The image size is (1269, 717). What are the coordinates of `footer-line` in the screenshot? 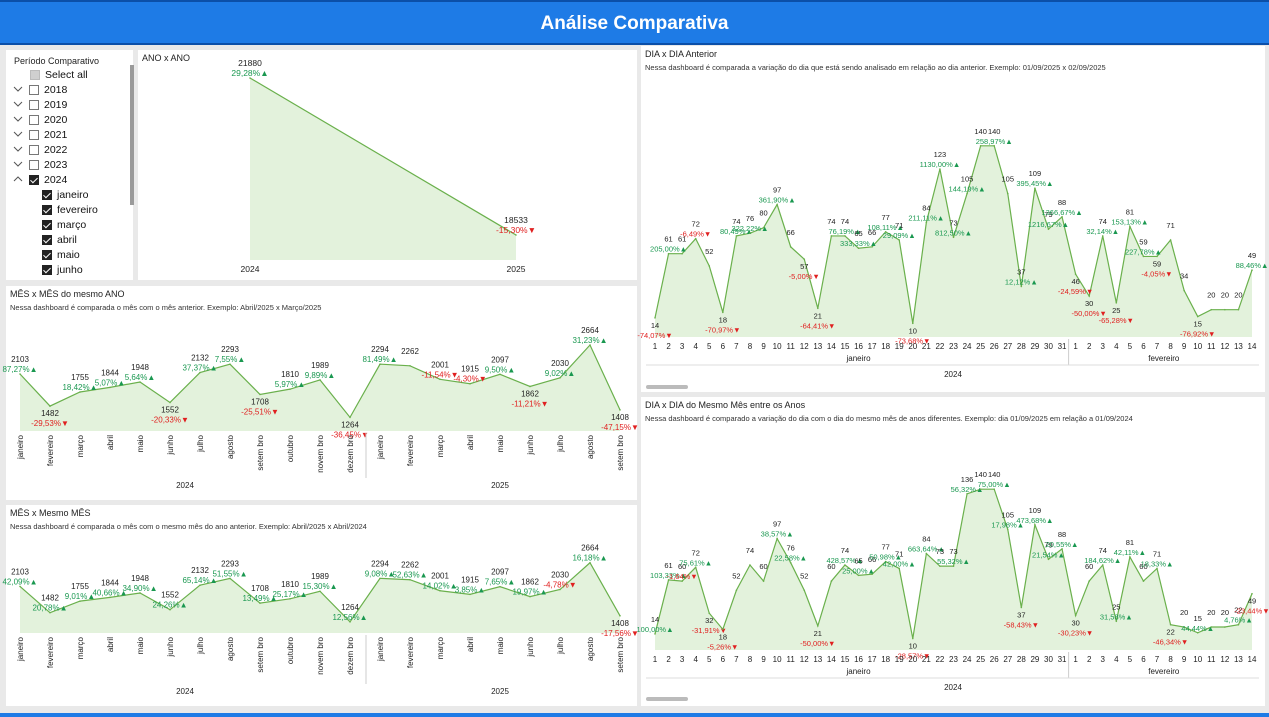 It's located at (634, 715).